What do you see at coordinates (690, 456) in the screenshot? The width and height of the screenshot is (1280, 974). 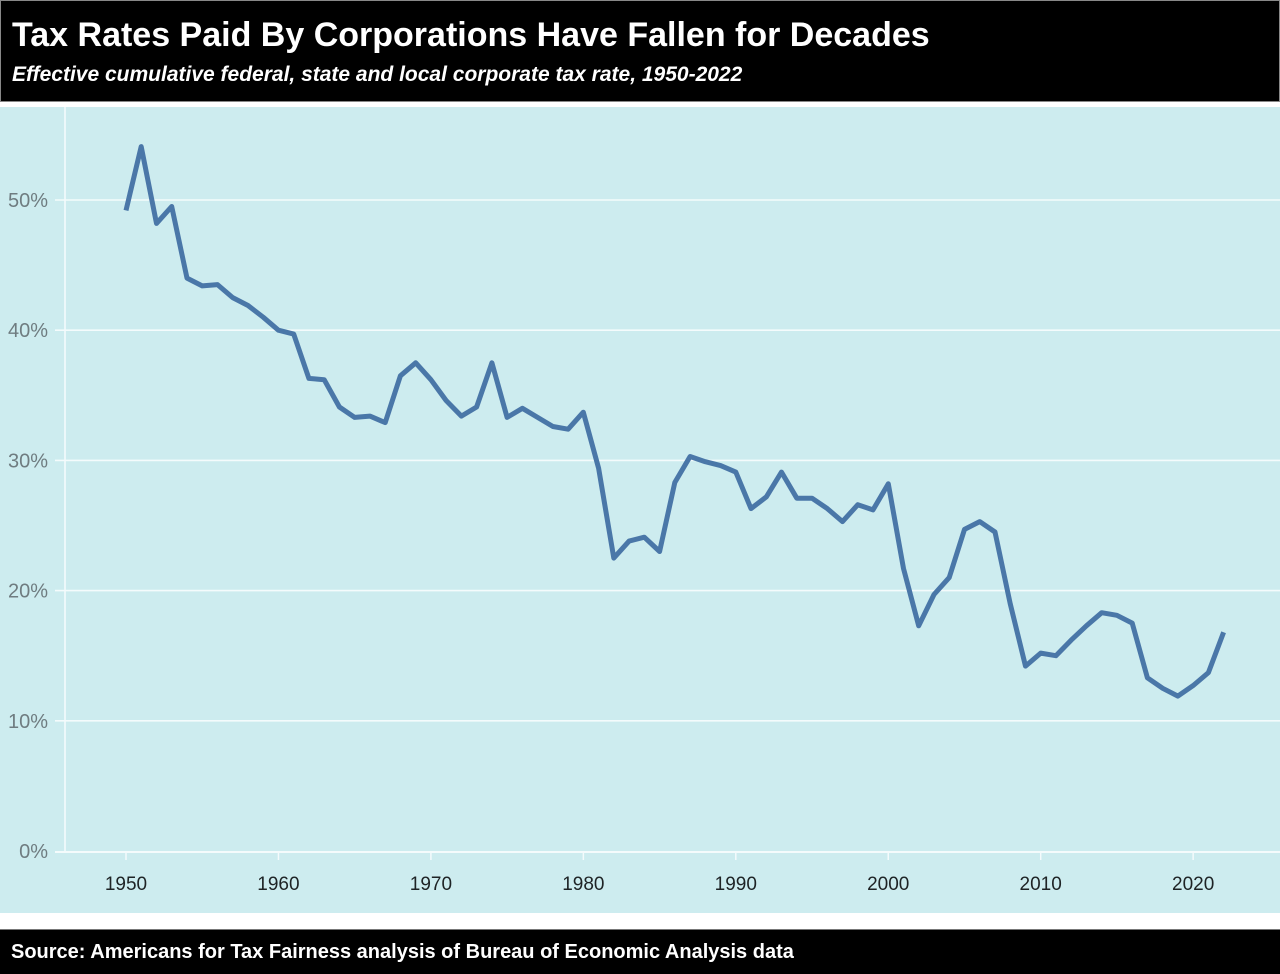 I see `data-point-1987` at bounding box center [690, 456].